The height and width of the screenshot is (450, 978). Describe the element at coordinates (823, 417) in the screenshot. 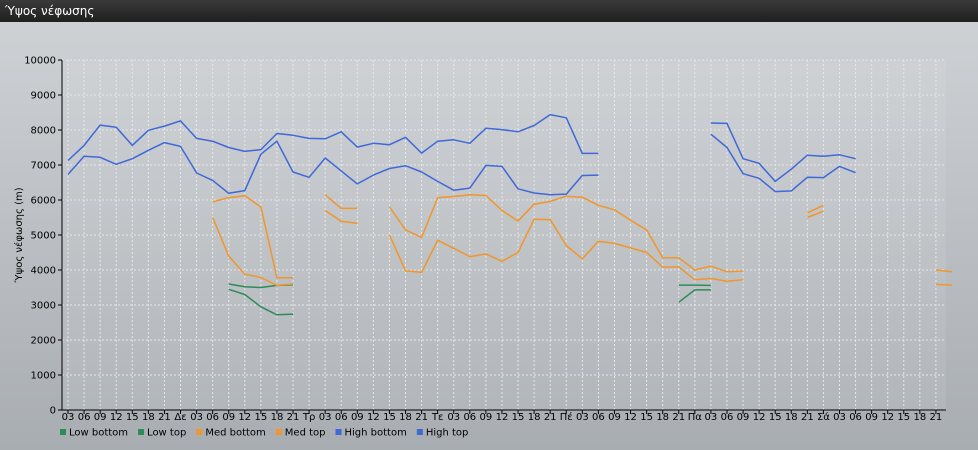

I see `x-tick-label: Σά` at that location.